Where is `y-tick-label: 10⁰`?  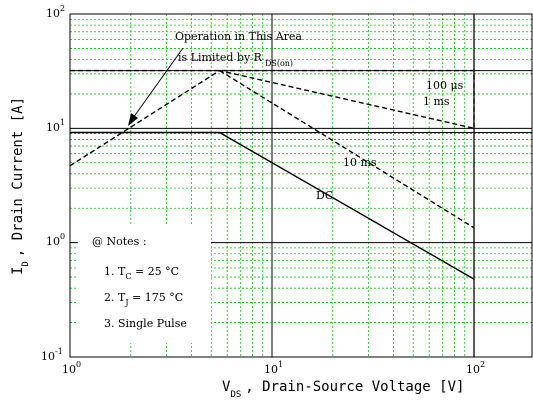
y-tick-label: 10⁰ is located at coordinates (55, 240).